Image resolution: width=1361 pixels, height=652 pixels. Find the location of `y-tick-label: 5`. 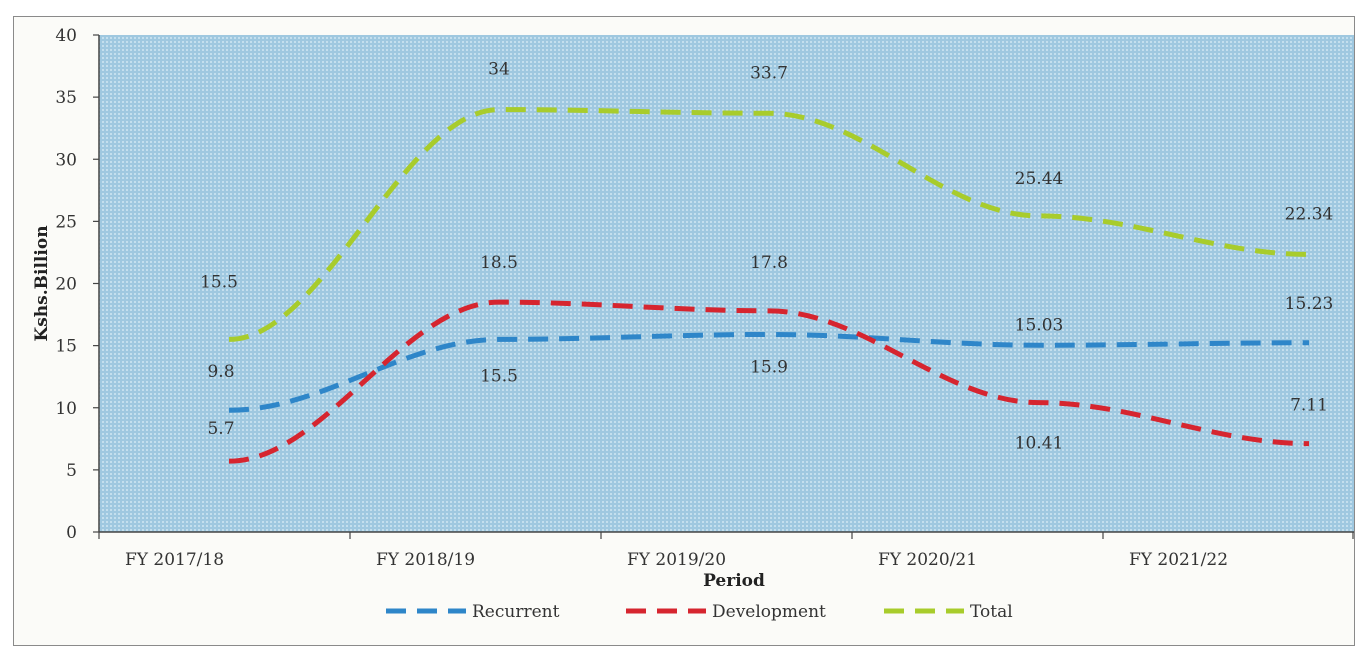

y-tick-label: 5 is located at coordinates (71, 471).